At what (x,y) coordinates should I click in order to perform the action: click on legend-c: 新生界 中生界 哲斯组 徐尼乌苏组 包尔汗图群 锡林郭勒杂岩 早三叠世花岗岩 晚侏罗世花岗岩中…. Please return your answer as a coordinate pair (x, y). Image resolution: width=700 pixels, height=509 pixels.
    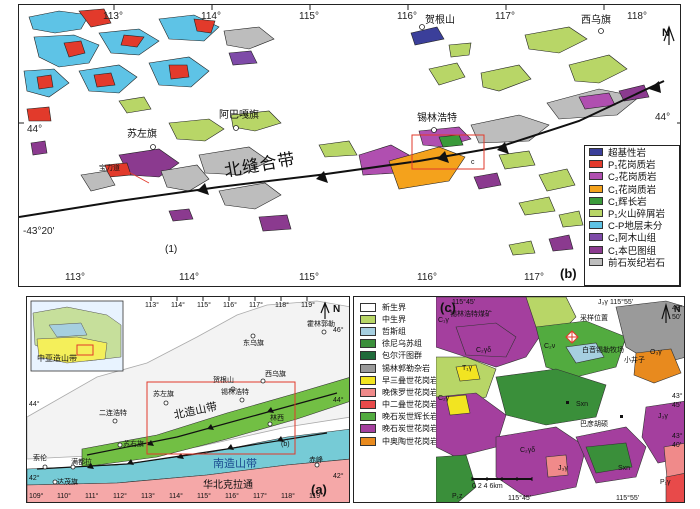
    Looking at the image, I should click on (398, 374).